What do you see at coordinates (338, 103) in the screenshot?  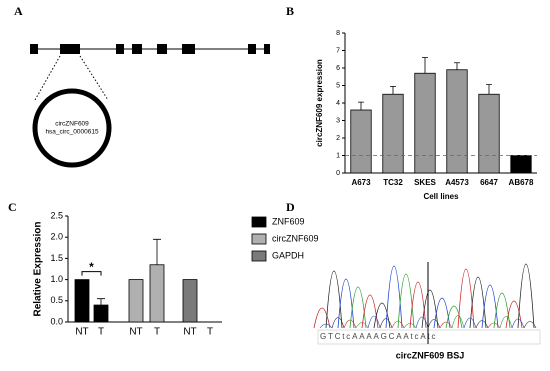 I see `y-tick-label: 4` at bounding box center [338, 103].